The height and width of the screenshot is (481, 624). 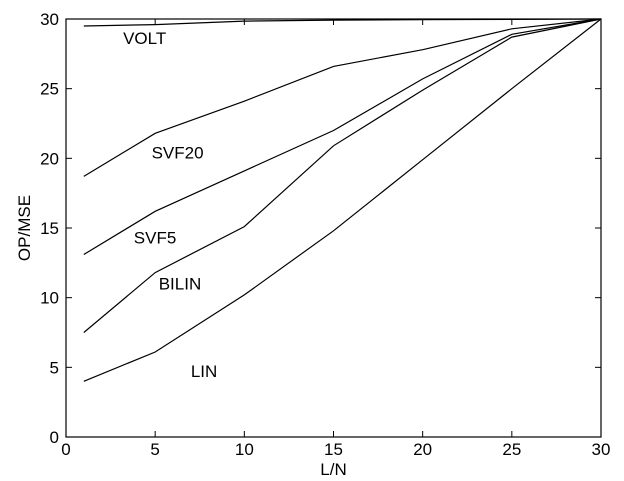 What do you see at coordinates (342, 22) in the screenshot?
I see `series-line-volt` at bounding box center [342, 22].